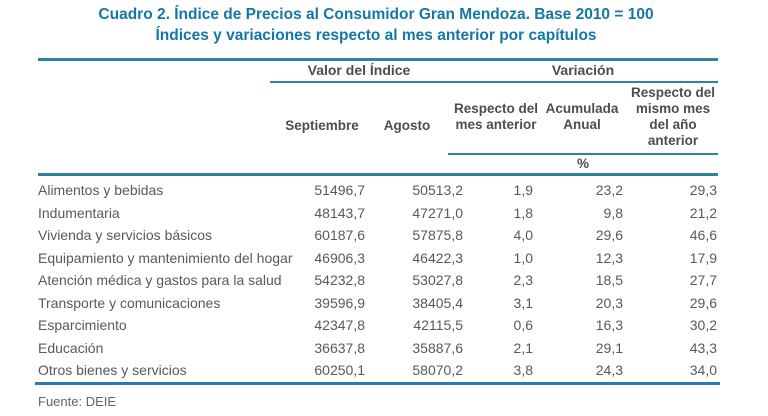  I want to click on column-header-line: mes anterior, so click(496, 124).